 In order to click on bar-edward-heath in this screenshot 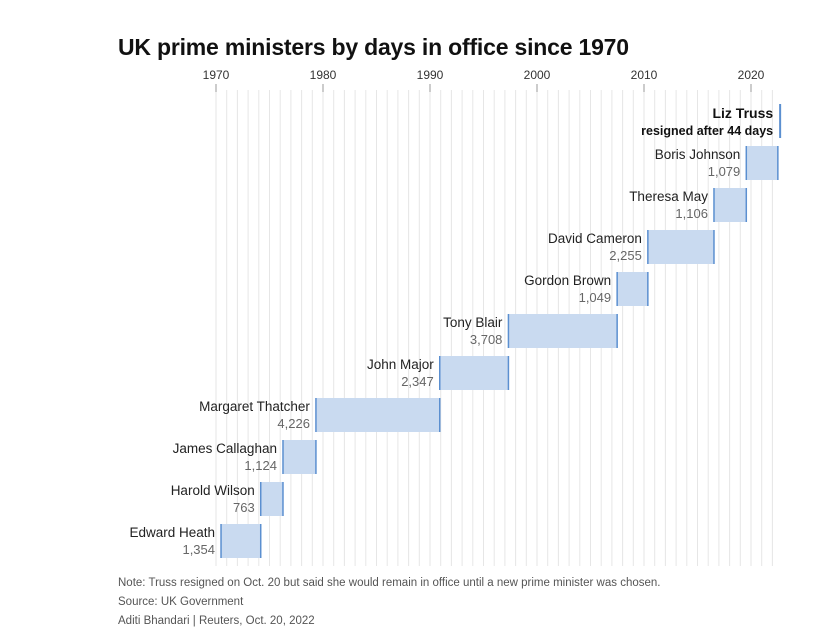, I will do `click(241, 541)`.